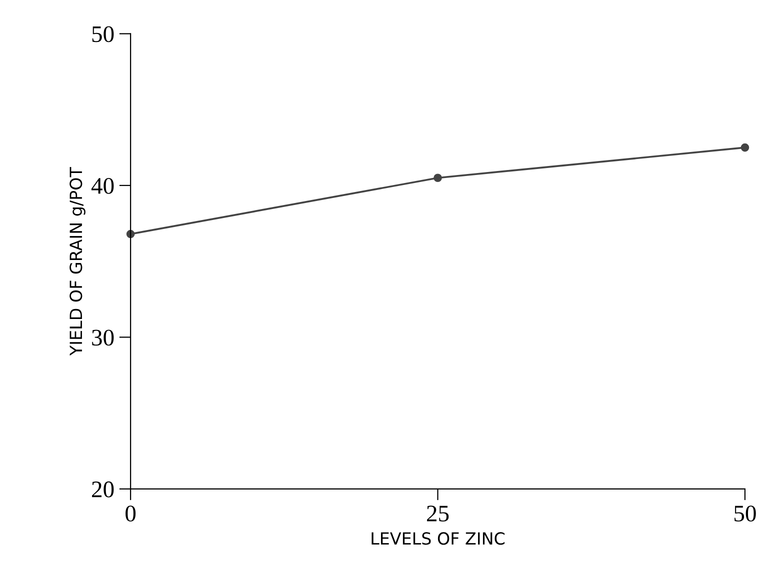 The width and height of the screenshot is (768, 562). Describe the element at coordinates (103, 489) in the screenshot. I see `y-tick-label: 20` at that location.